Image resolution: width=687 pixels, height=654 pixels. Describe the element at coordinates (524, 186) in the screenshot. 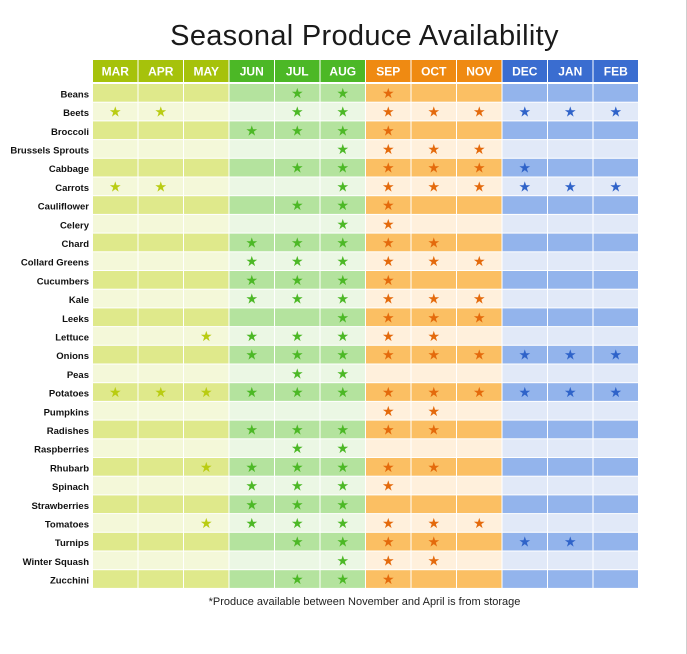

I see `cell-carrots-dec` at that location.